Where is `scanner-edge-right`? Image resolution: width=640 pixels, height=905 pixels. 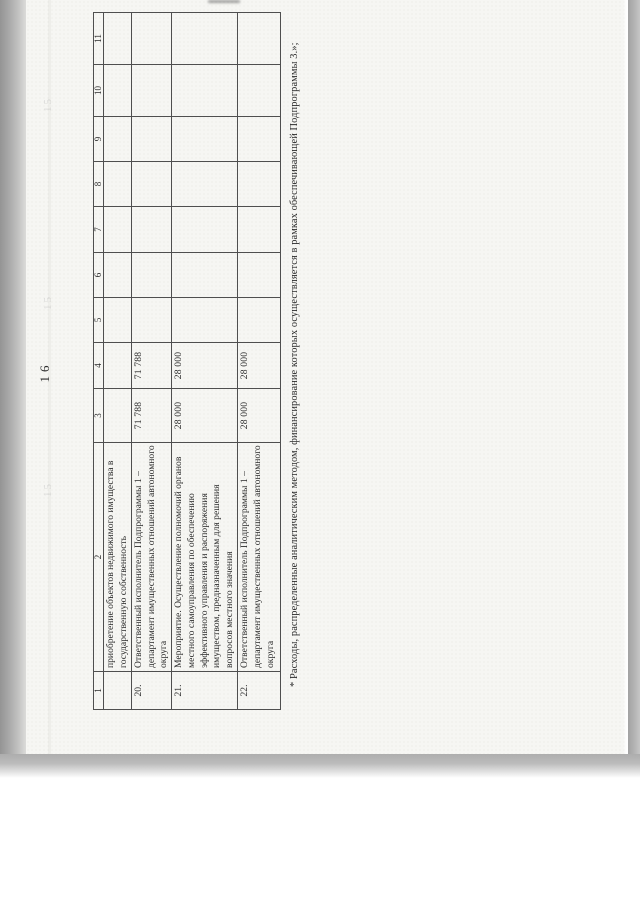
scanner-edge-right is located at coordinates (634, 383).